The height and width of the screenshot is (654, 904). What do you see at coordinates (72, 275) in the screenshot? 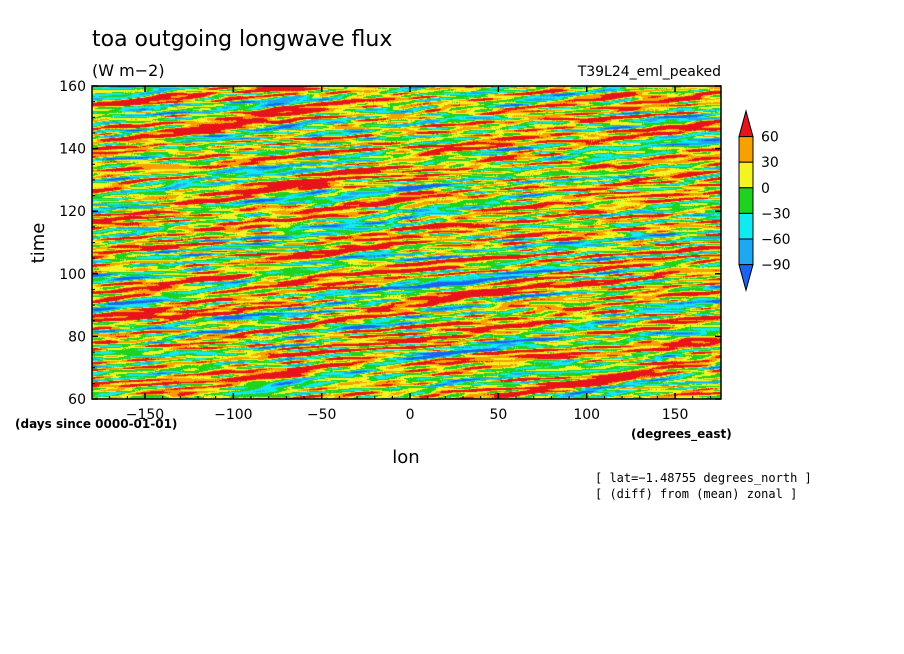
I see `y-tick-label: 100` at bounding box center [72, 275].